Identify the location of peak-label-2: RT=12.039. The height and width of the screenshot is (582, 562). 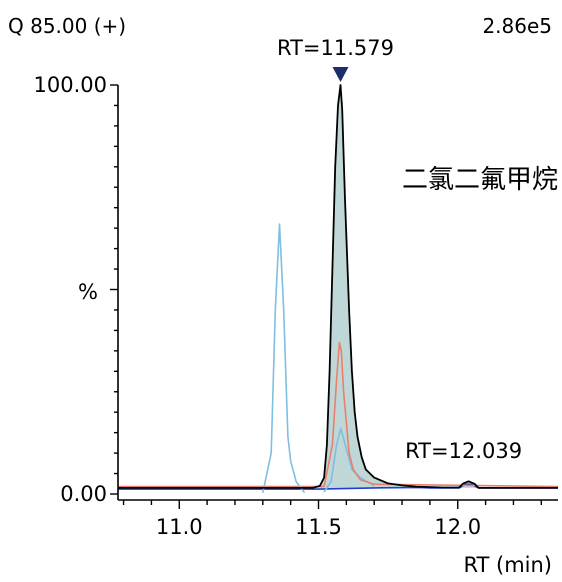
(463, 451).